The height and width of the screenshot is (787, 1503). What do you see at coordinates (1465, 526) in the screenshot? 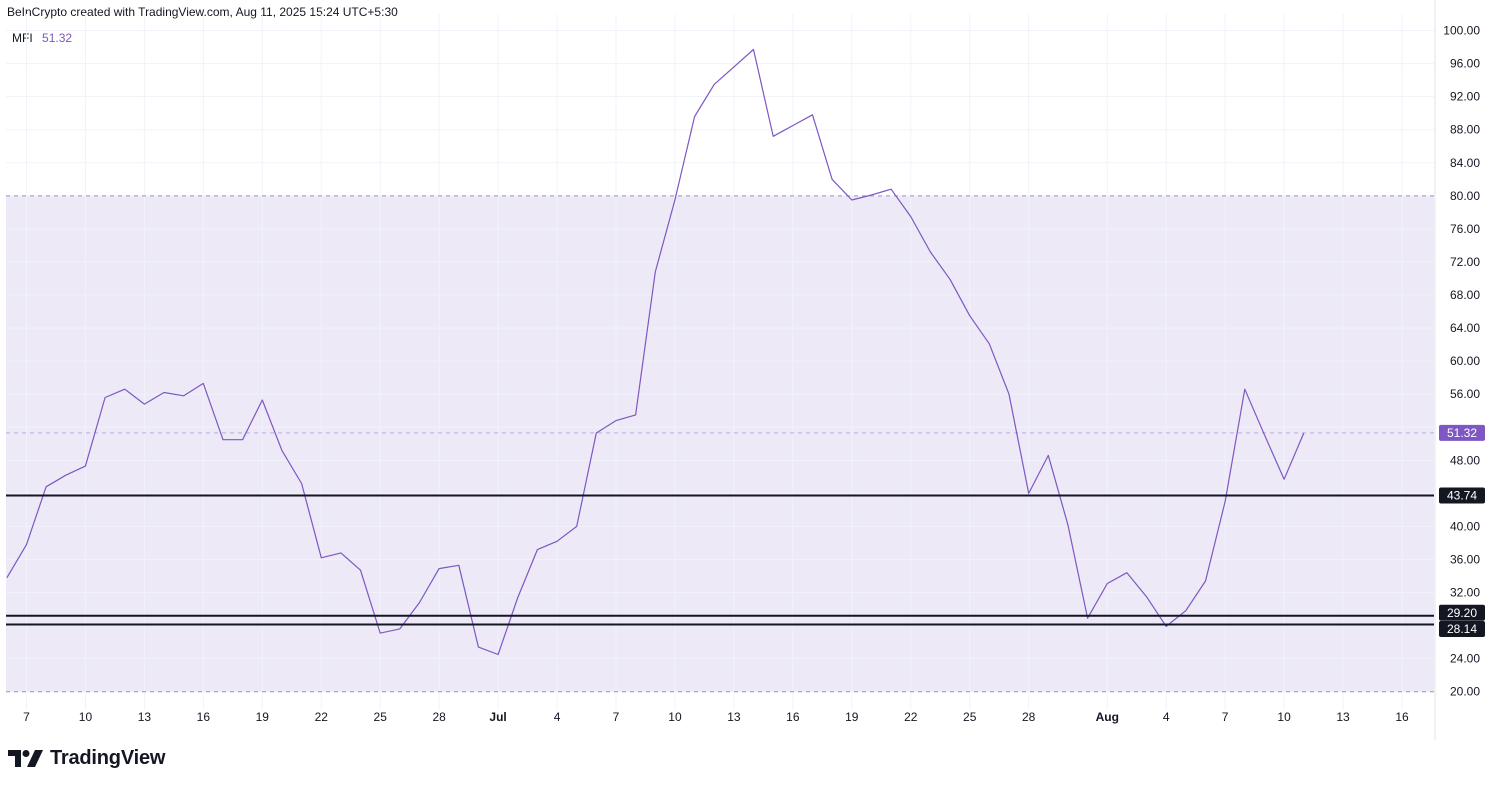
I see `y-tick-label: 40.00` at bounding box center [1465, 526].